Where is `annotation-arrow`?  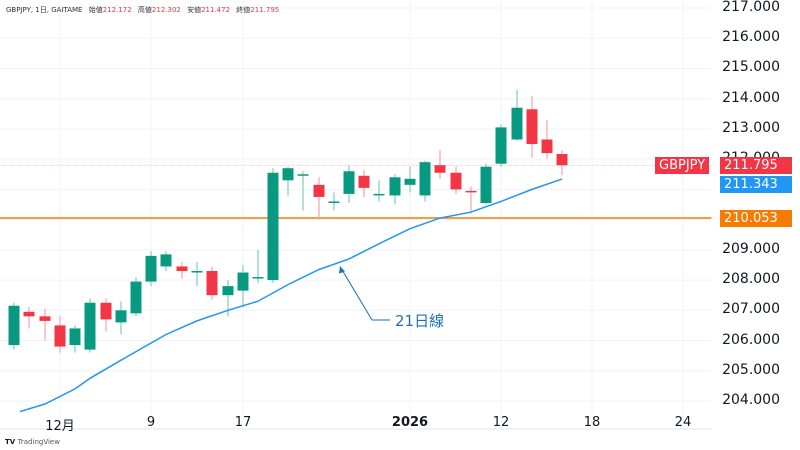
annotation-arrow is located at coordinates (364, 293).